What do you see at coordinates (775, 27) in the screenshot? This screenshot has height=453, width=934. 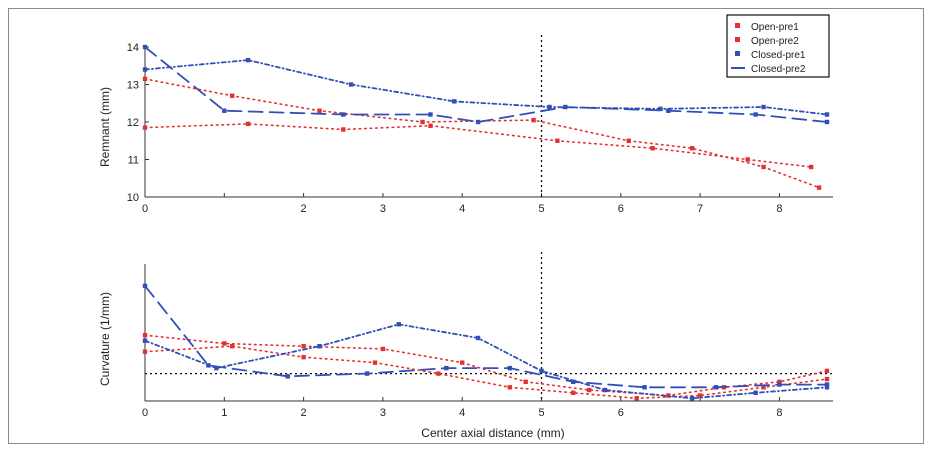 I see `legend-label: Open-pre1` at bounding box center [775, 27].